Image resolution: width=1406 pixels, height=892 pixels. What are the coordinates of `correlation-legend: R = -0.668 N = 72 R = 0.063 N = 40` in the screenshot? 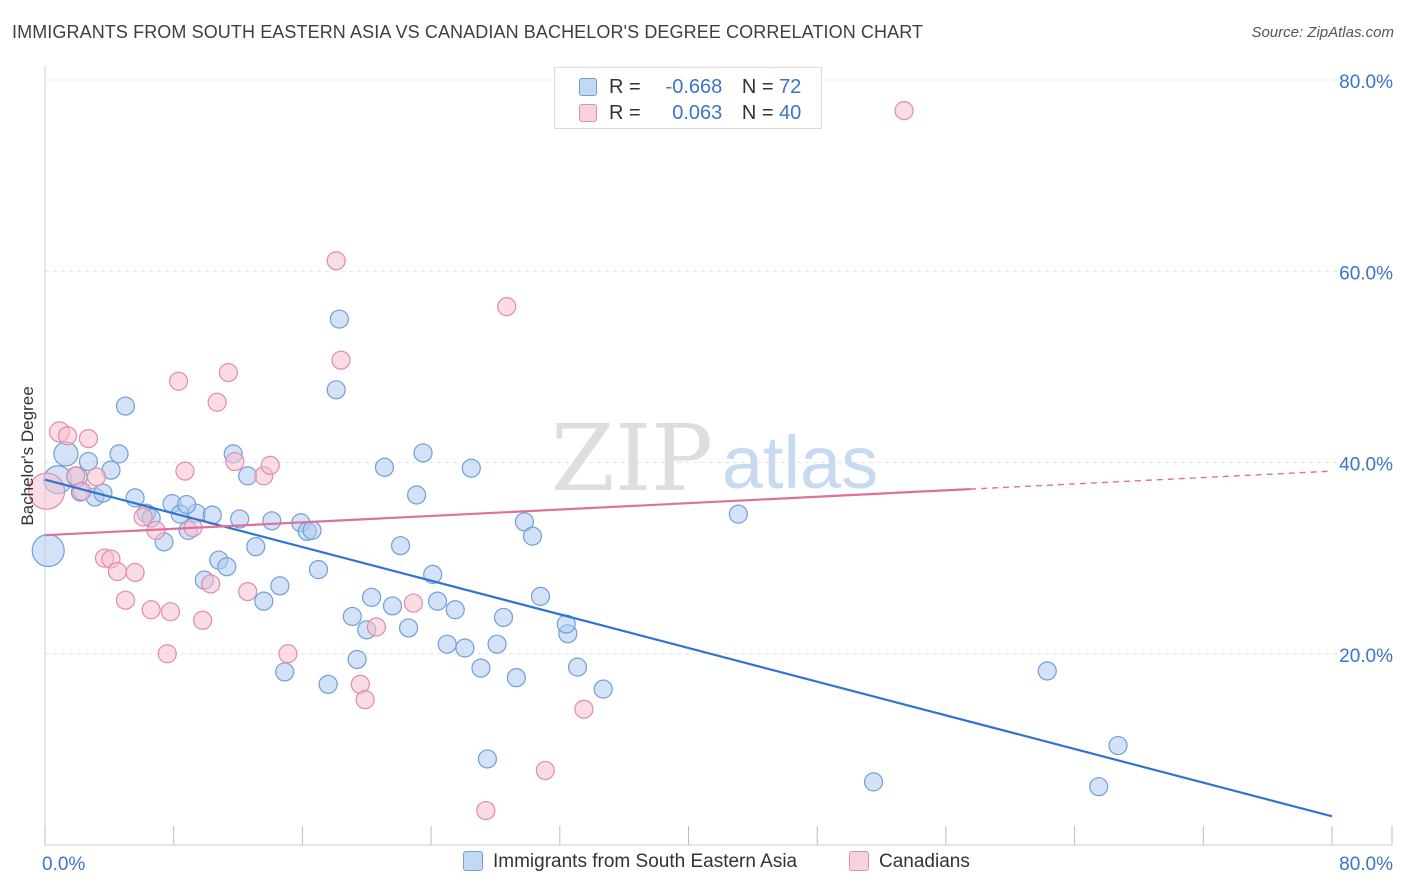 It's located at (688, 98).